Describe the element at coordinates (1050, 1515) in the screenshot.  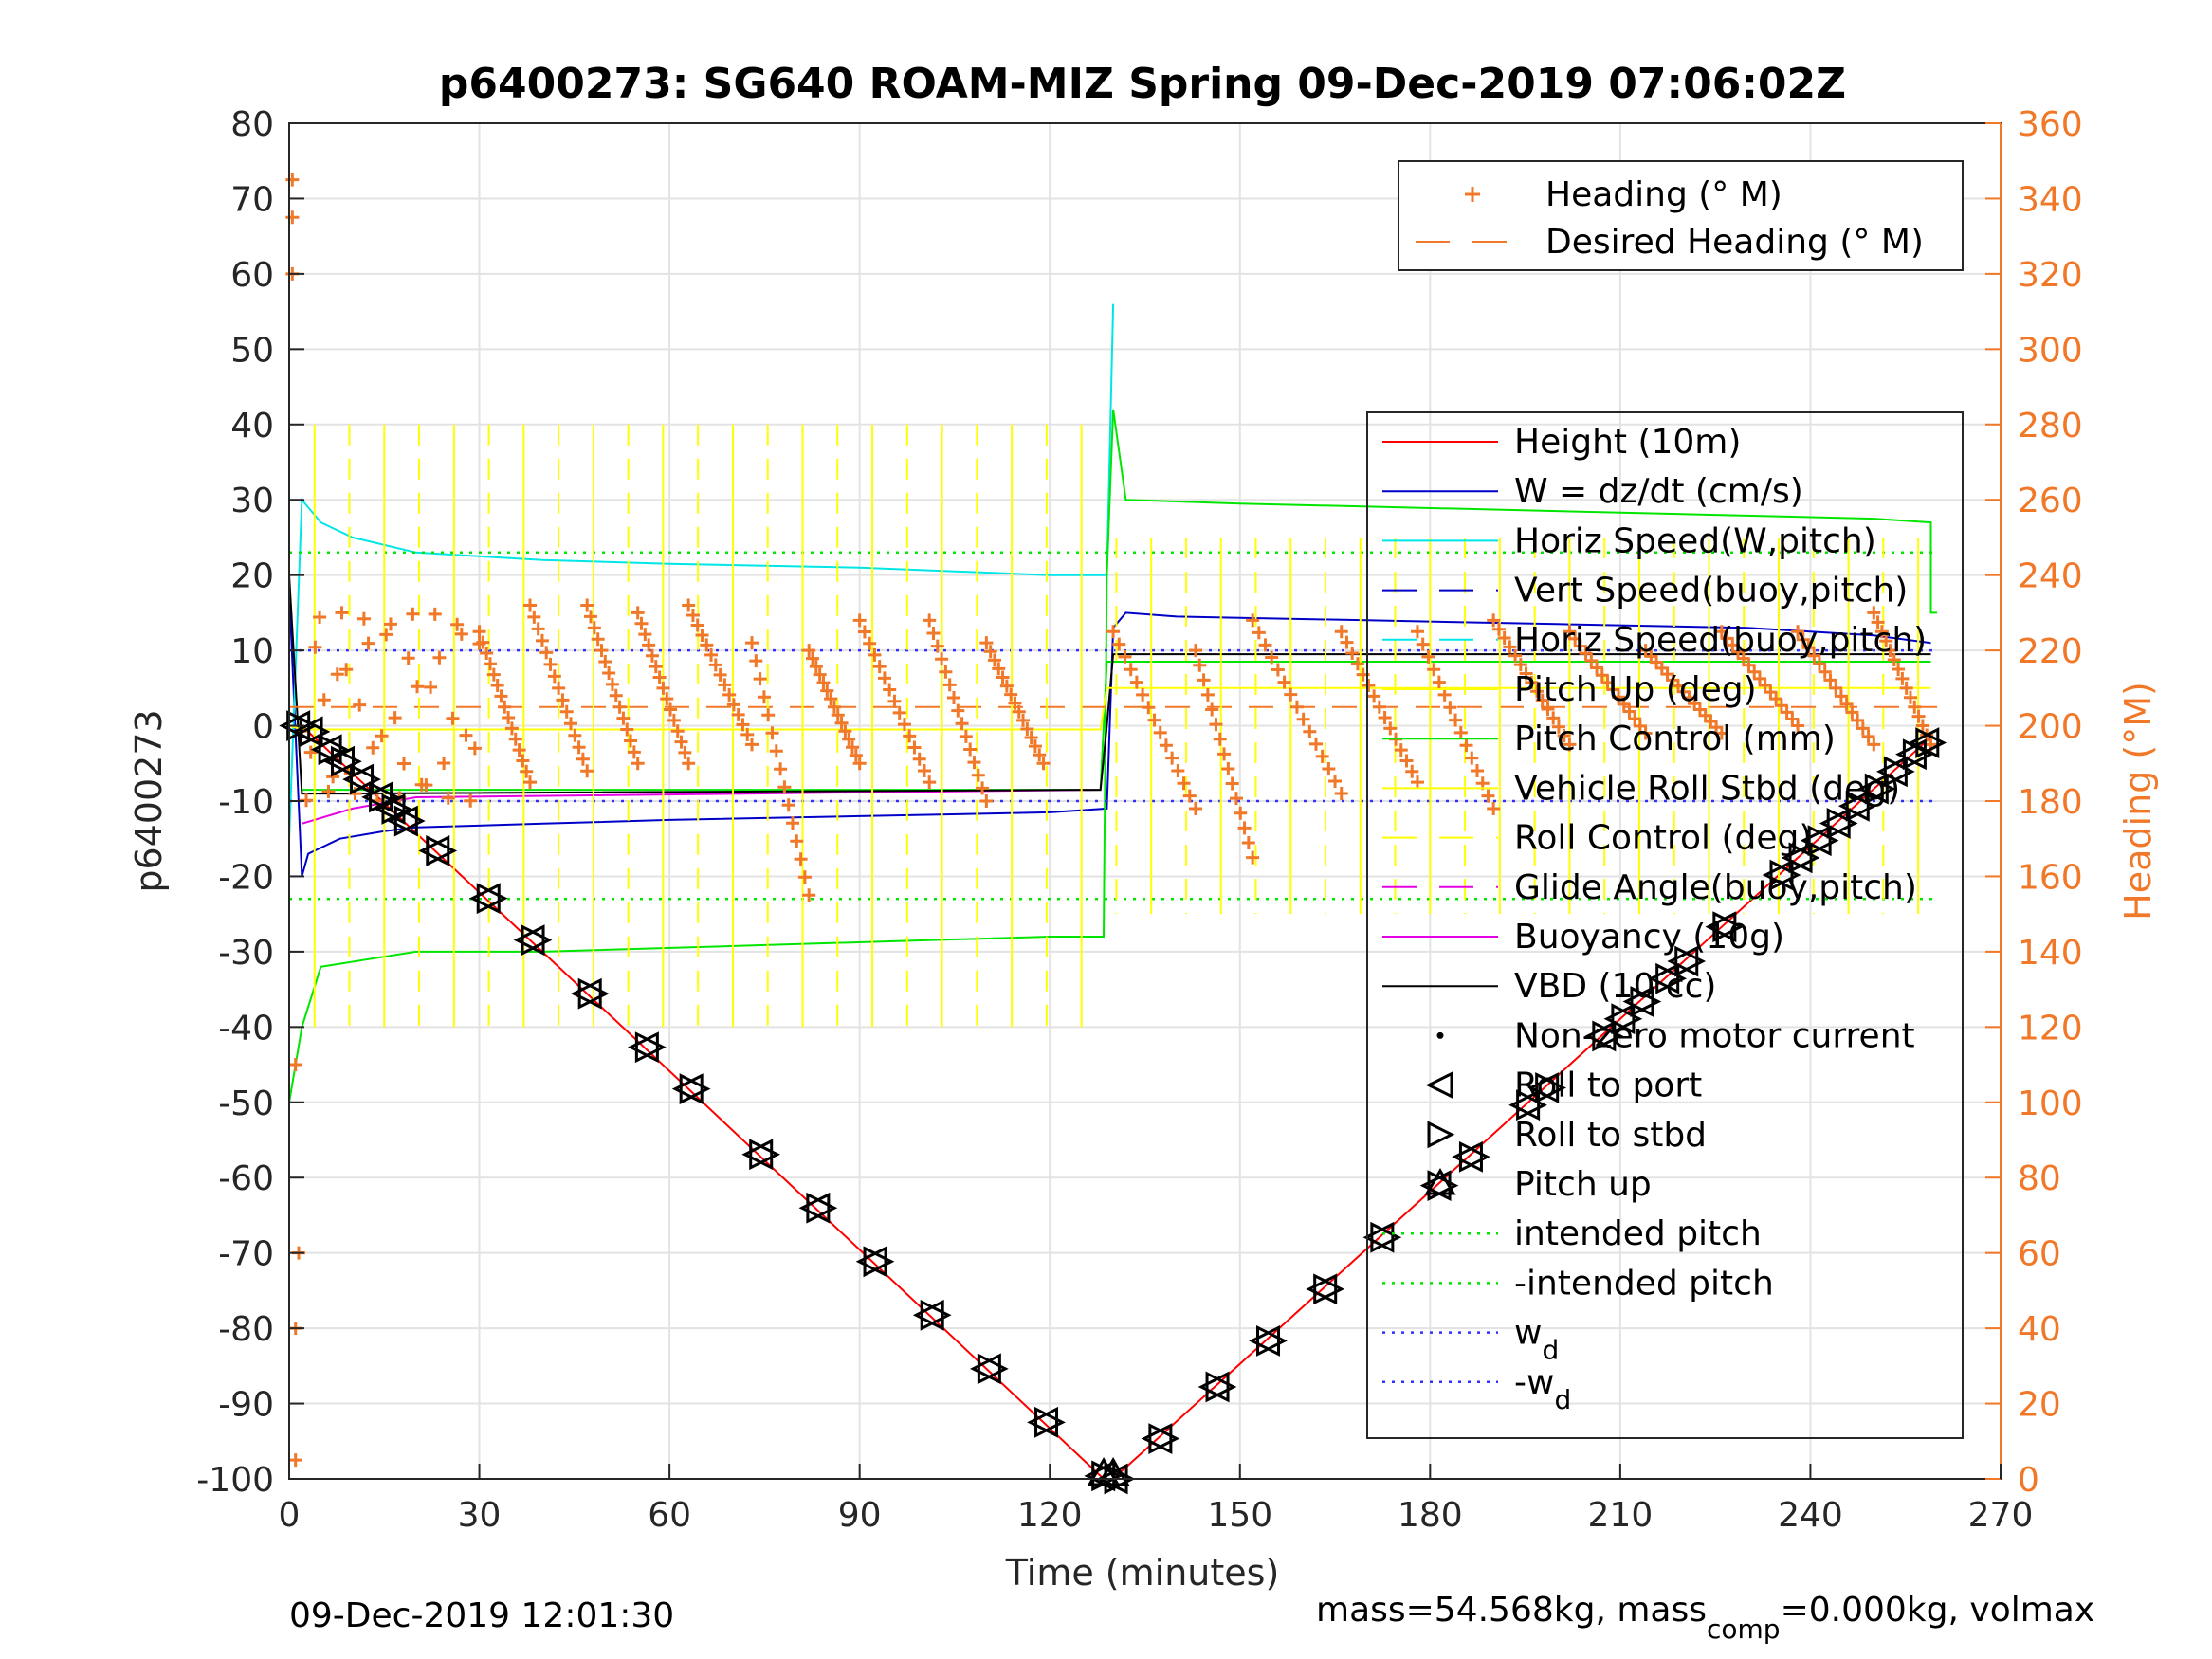
I see `x-tick-label: 120` at that location.